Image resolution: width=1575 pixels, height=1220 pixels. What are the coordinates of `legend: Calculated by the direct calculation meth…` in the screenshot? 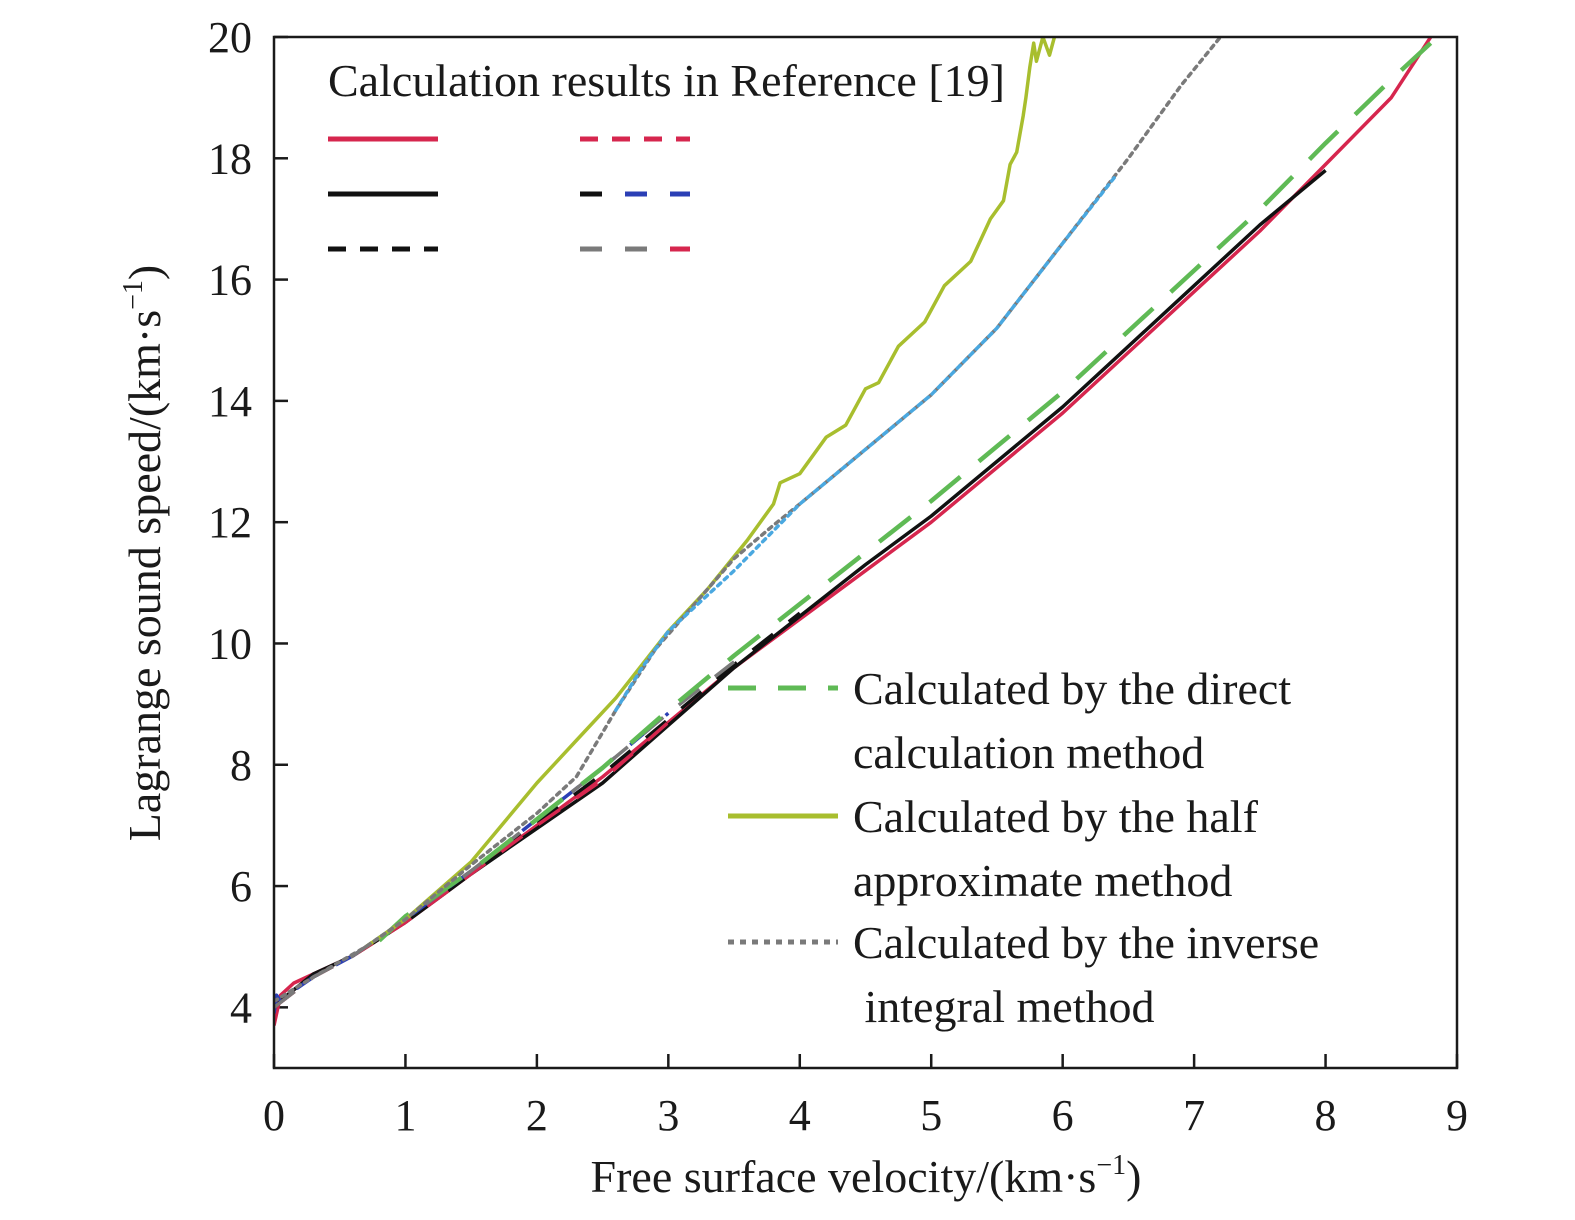 It's located at (1023, 847).